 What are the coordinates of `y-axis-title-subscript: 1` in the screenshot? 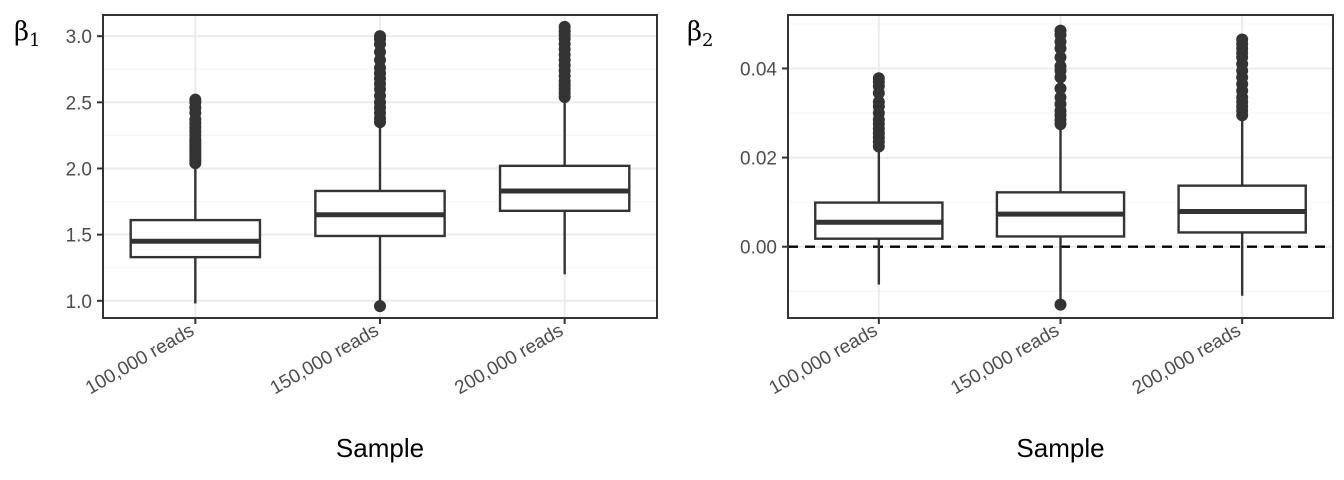 It's located at (34, 40).